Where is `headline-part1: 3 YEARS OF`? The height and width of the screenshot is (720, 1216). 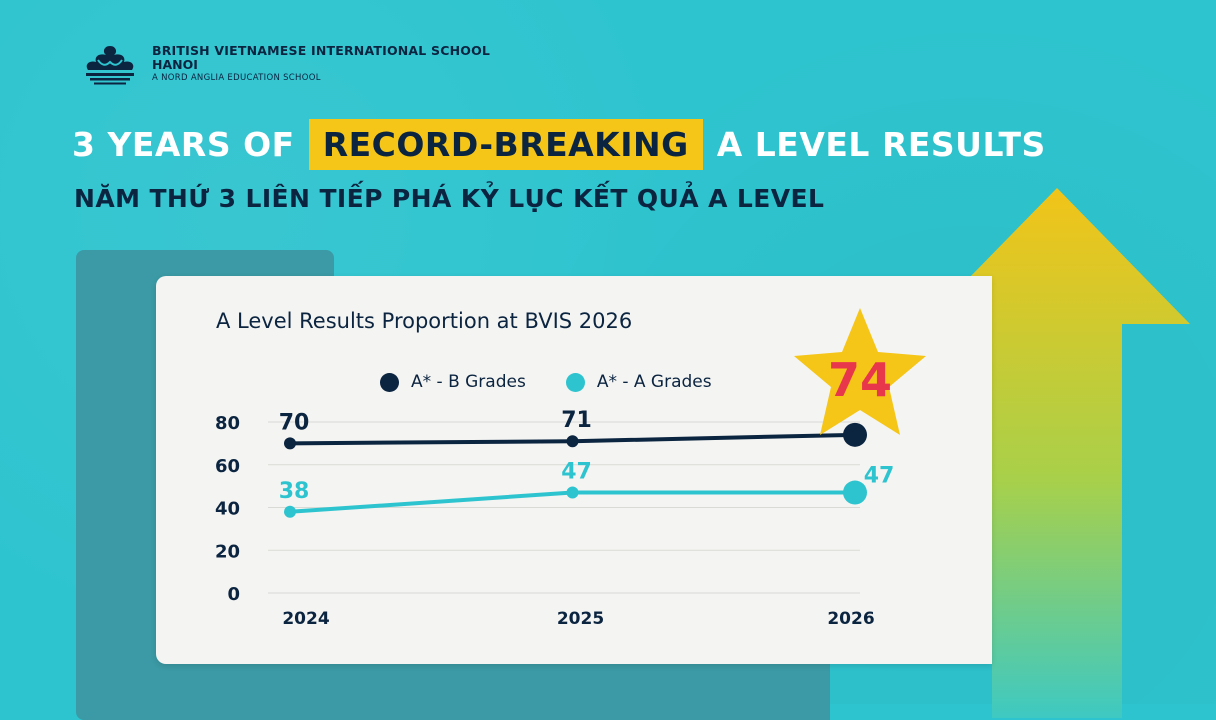
headline-part1: 3 YEARS OF is located at coordinates (183, 144).